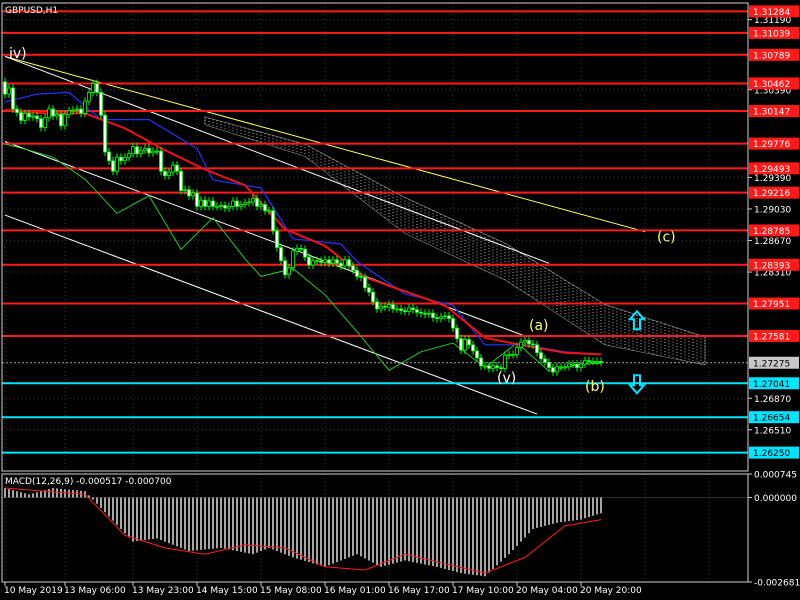 The image size is (800, 600). I want to click on x-tick-label: 20 May 04:00, so click(547, 591).